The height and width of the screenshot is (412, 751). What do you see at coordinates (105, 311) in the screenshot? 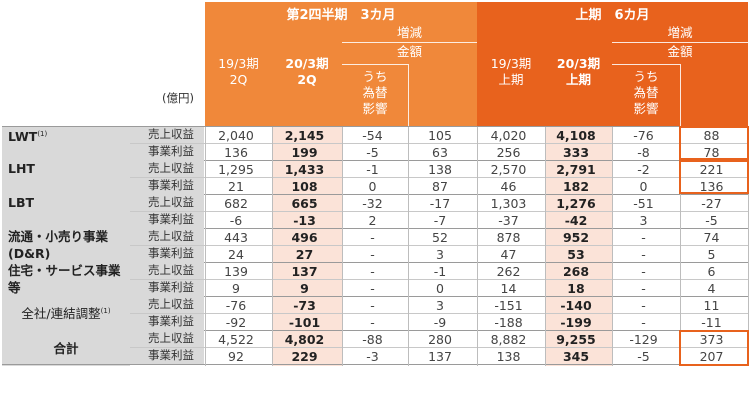
I see `footnote-marker: (1)` at bounding box center [105, 311].